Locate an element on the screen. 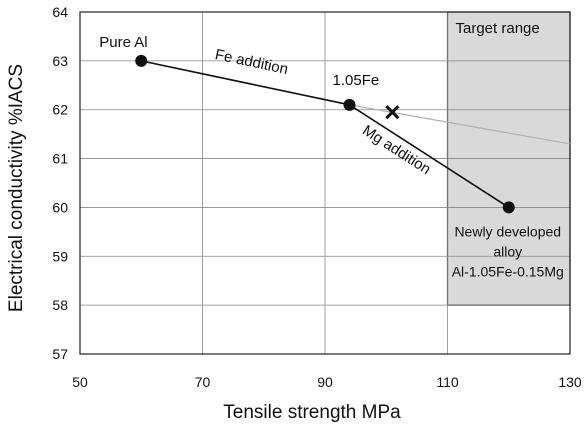 This screenshot has width=586, height=425. y-tick-label: 61 is located at coordinates (60, 159).